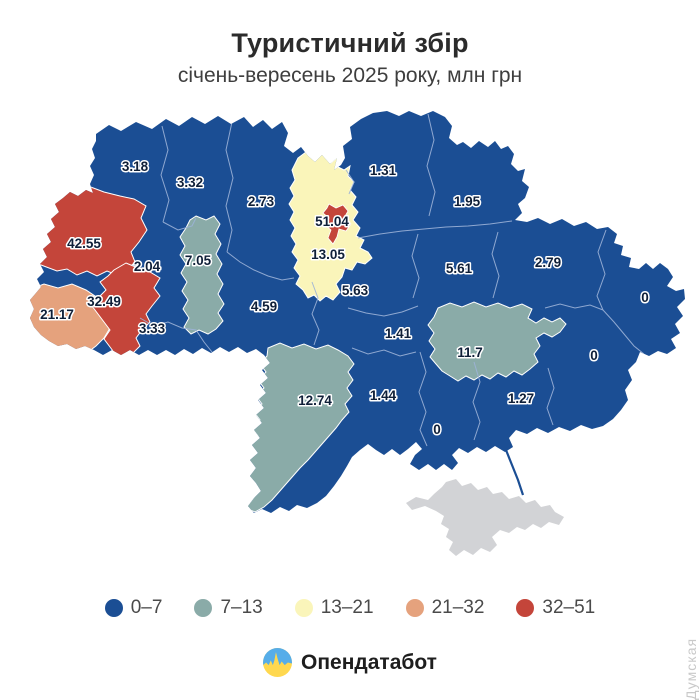 The image size is (700, 700). I want to click on legend-label: 21–32, so click(458, 607).